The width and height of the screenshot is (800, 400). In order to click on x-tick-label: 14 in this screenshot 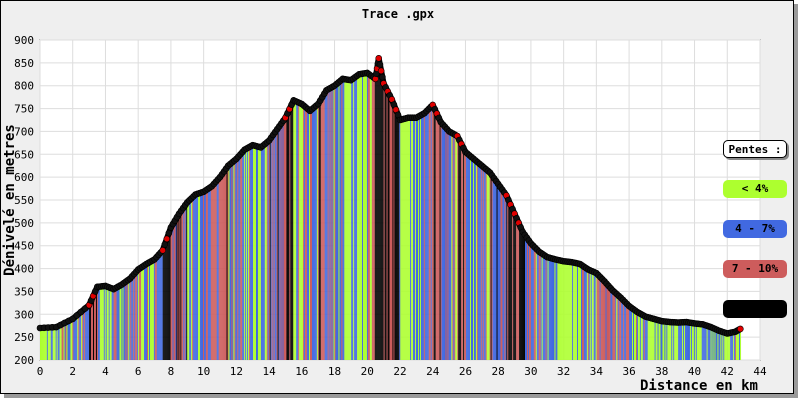, I will do `click(269, 371)`.